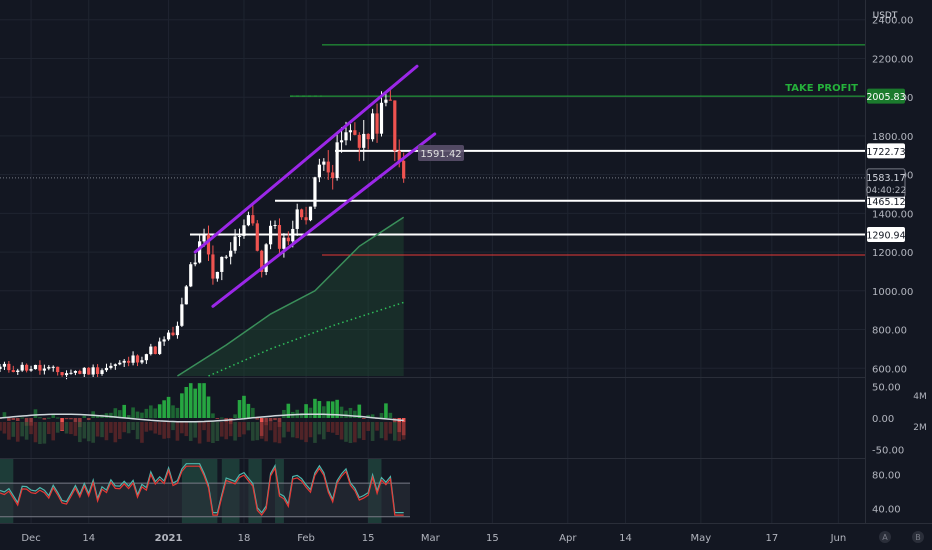 This screenshot has width=932, height=550. I want to click on log-scale-button: B, so click(918, 537).